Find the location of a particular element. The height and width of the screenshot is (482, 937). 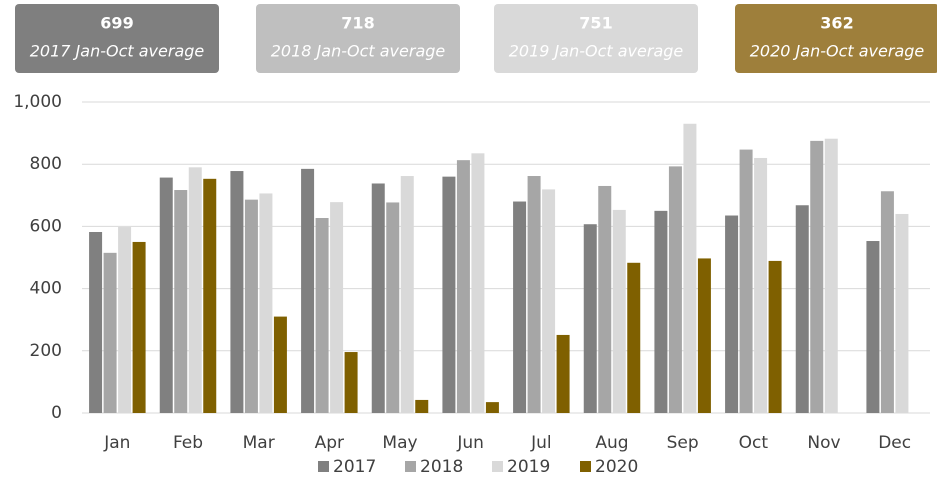

x-tick-label: Jun is located at coordinates (470, 443).